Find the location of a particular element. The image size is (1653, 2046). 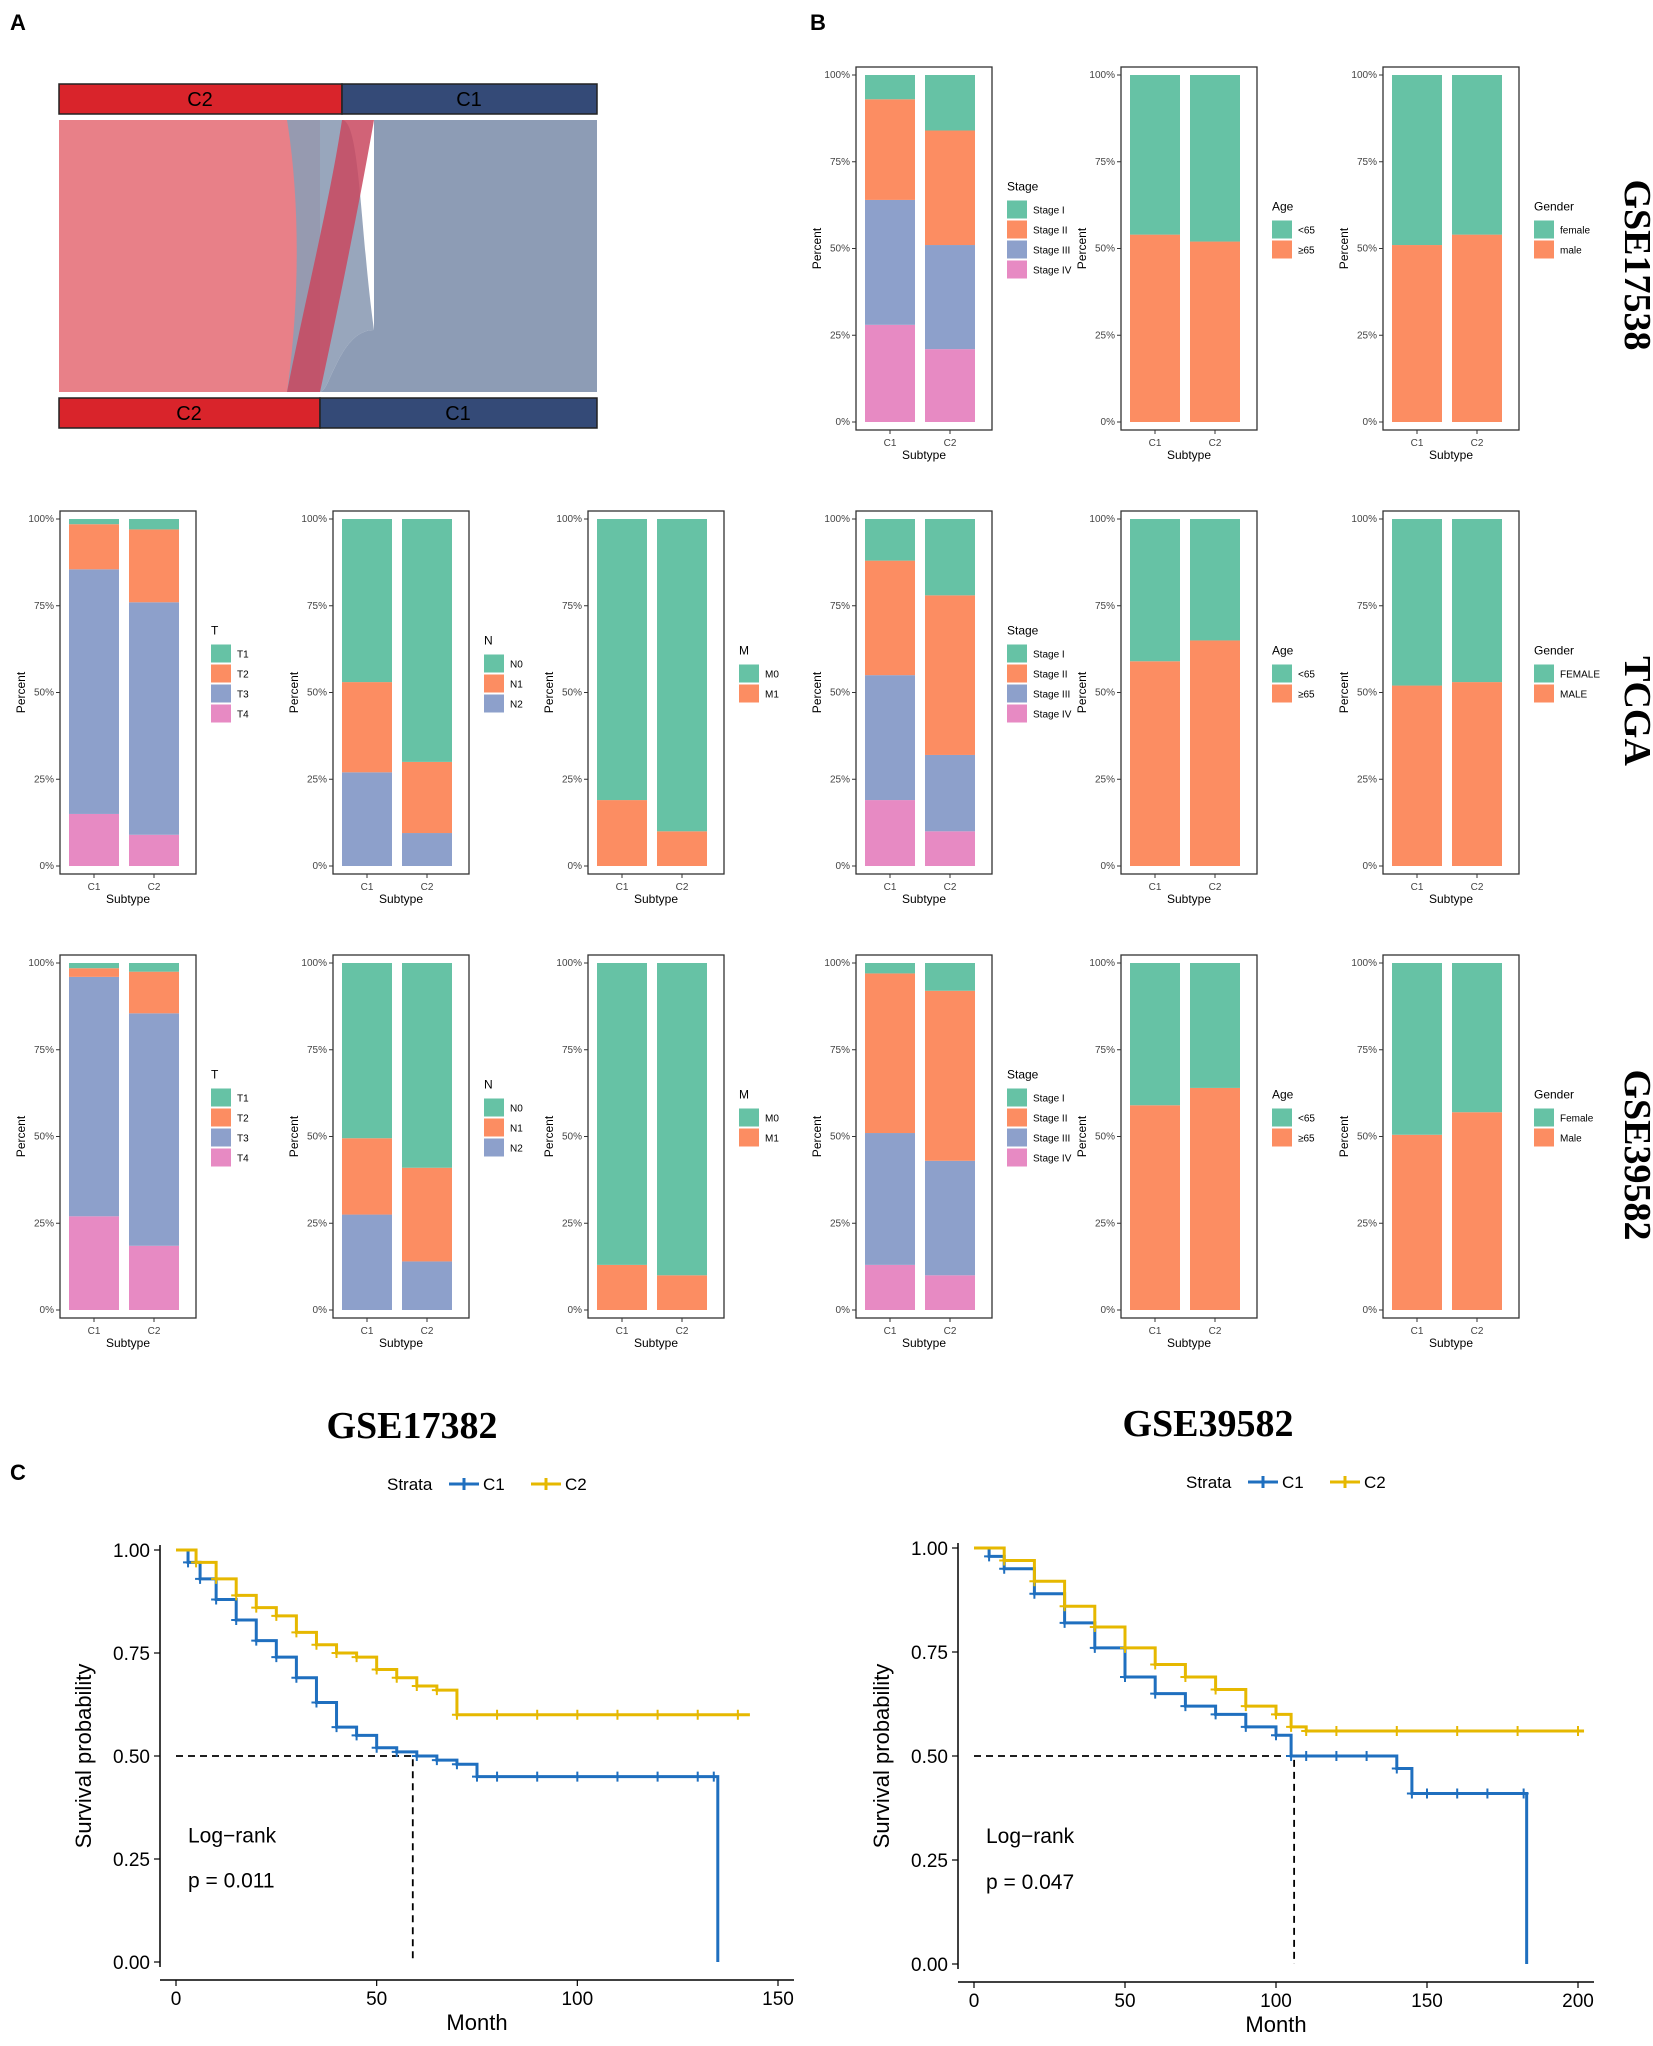

legend-title: Age is located at coordinates (1283, 207).